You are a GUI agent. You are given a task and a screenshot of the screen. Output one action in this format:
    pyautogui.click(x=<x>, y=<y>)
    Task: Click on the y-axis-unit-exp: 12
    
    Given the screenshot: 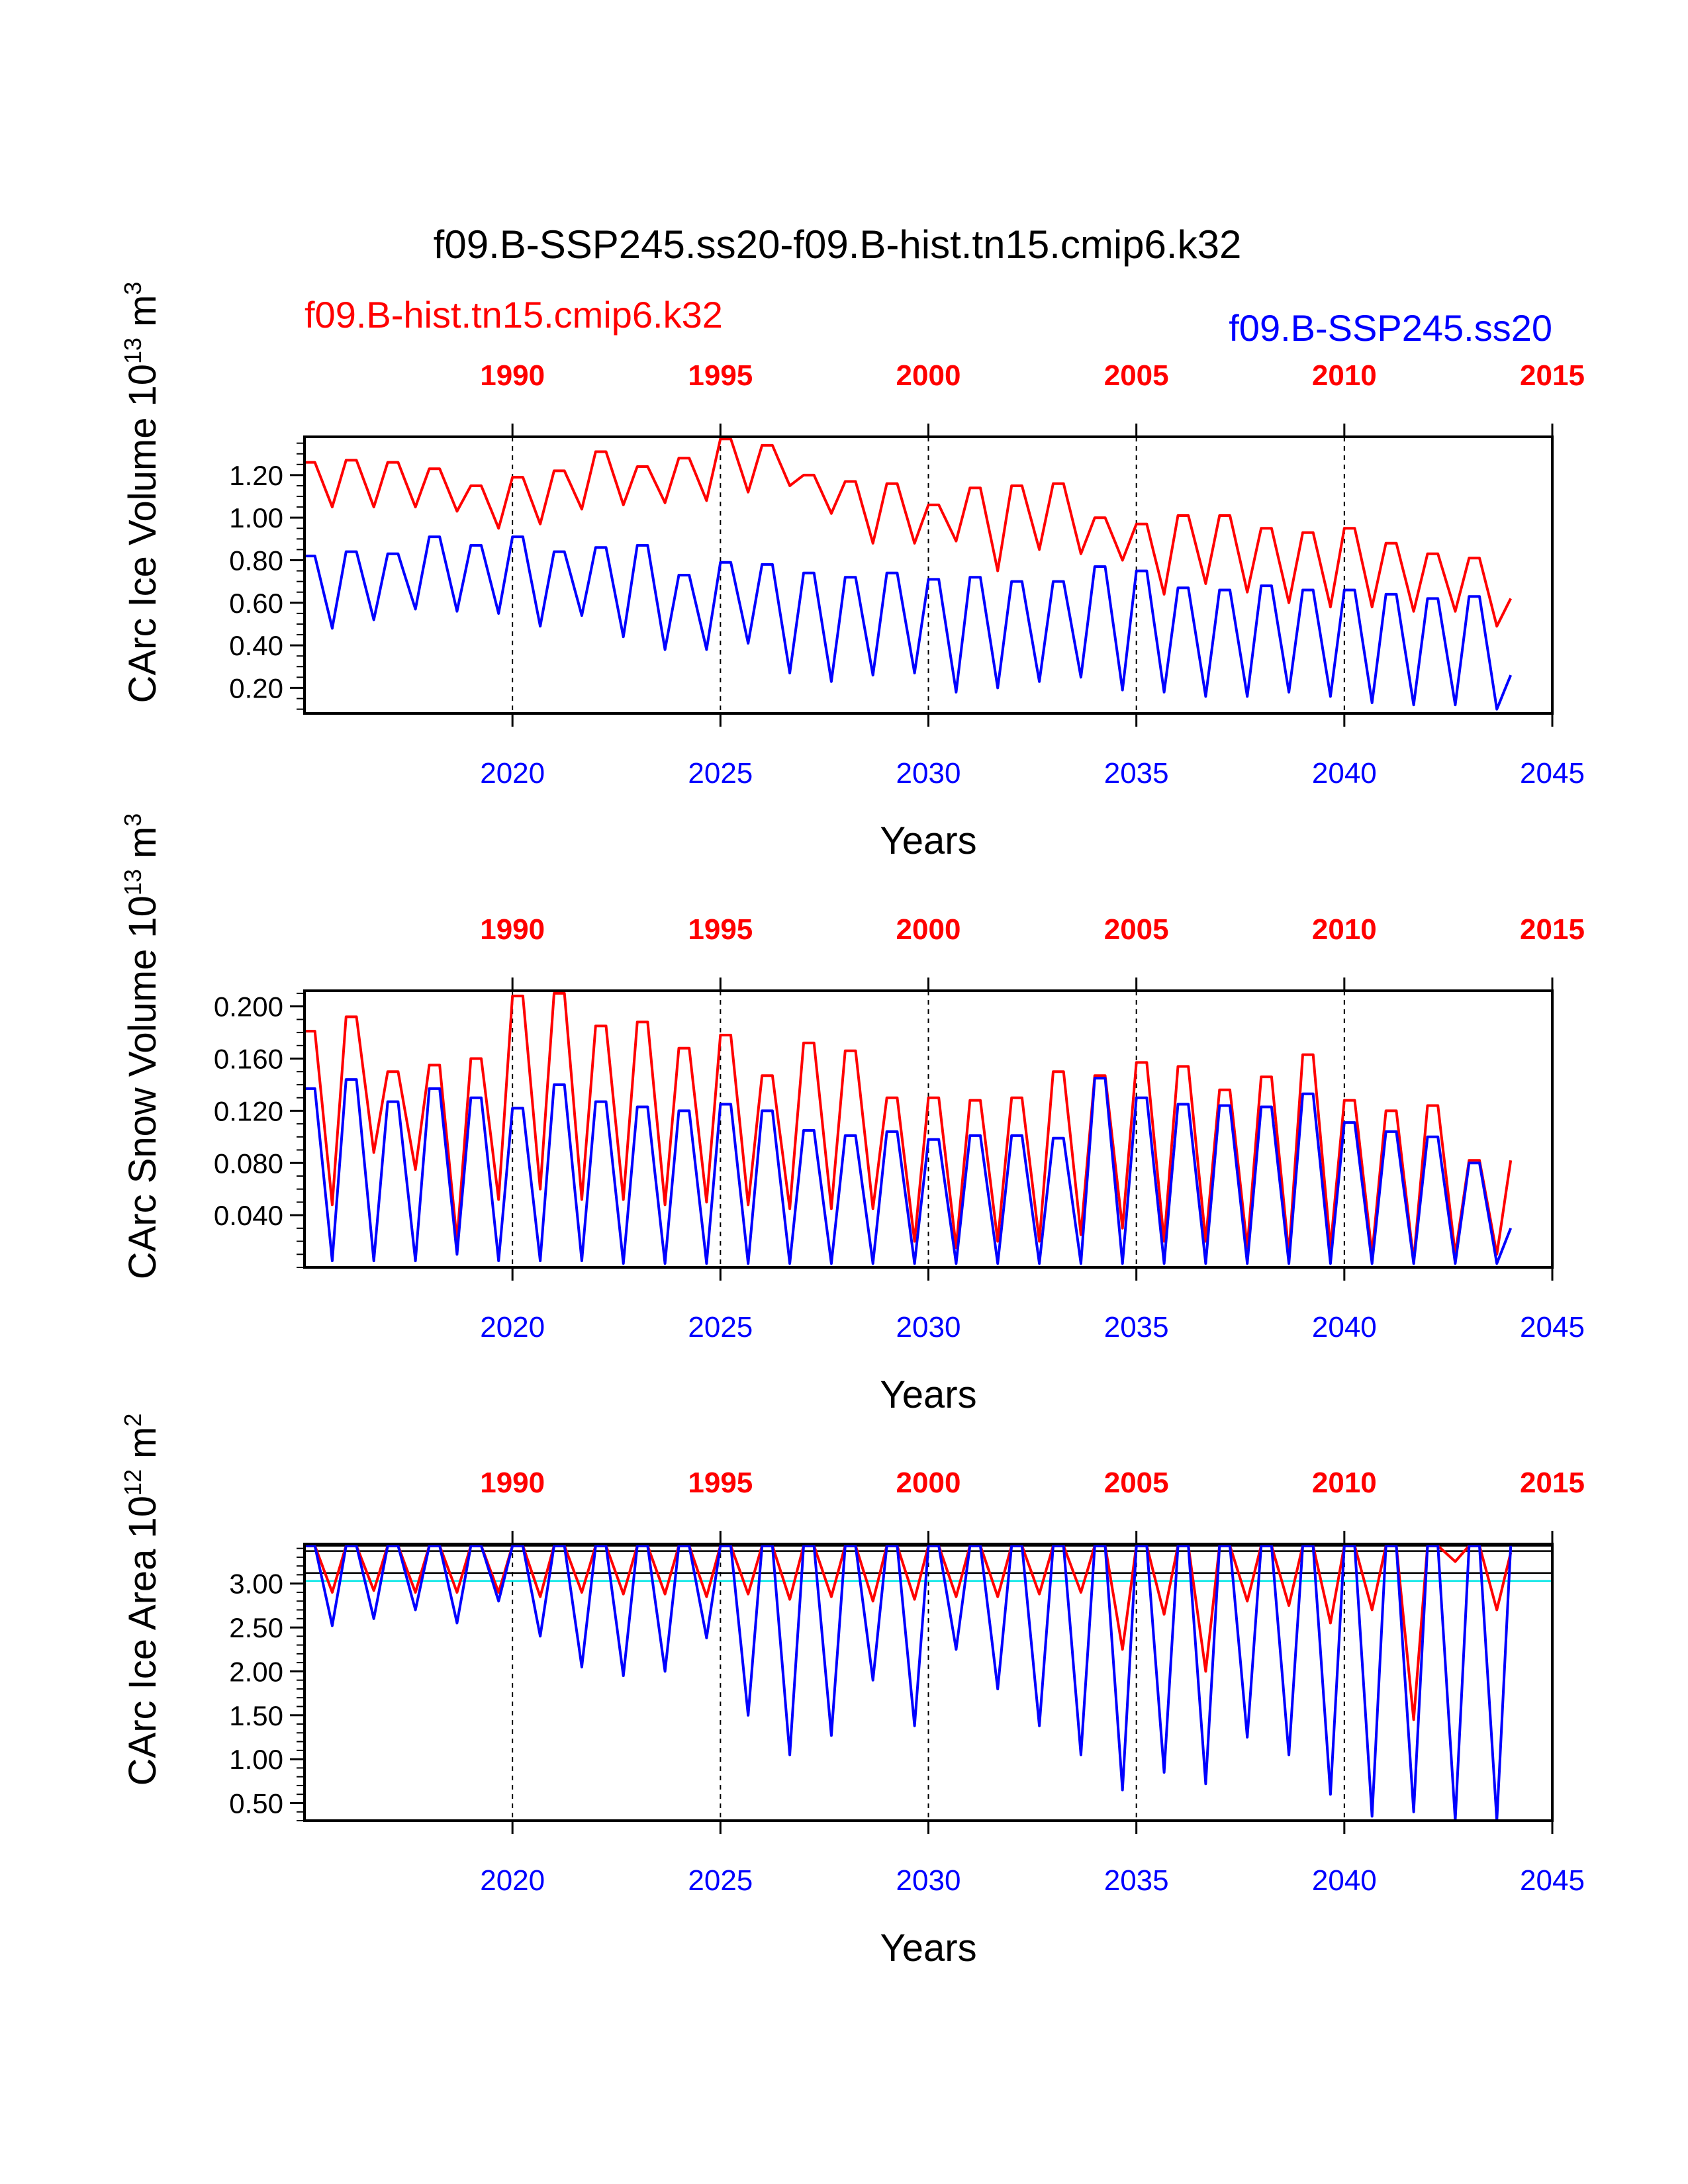 What is the action you would take?
    pyautogui.click(x=132, y=1482)
    